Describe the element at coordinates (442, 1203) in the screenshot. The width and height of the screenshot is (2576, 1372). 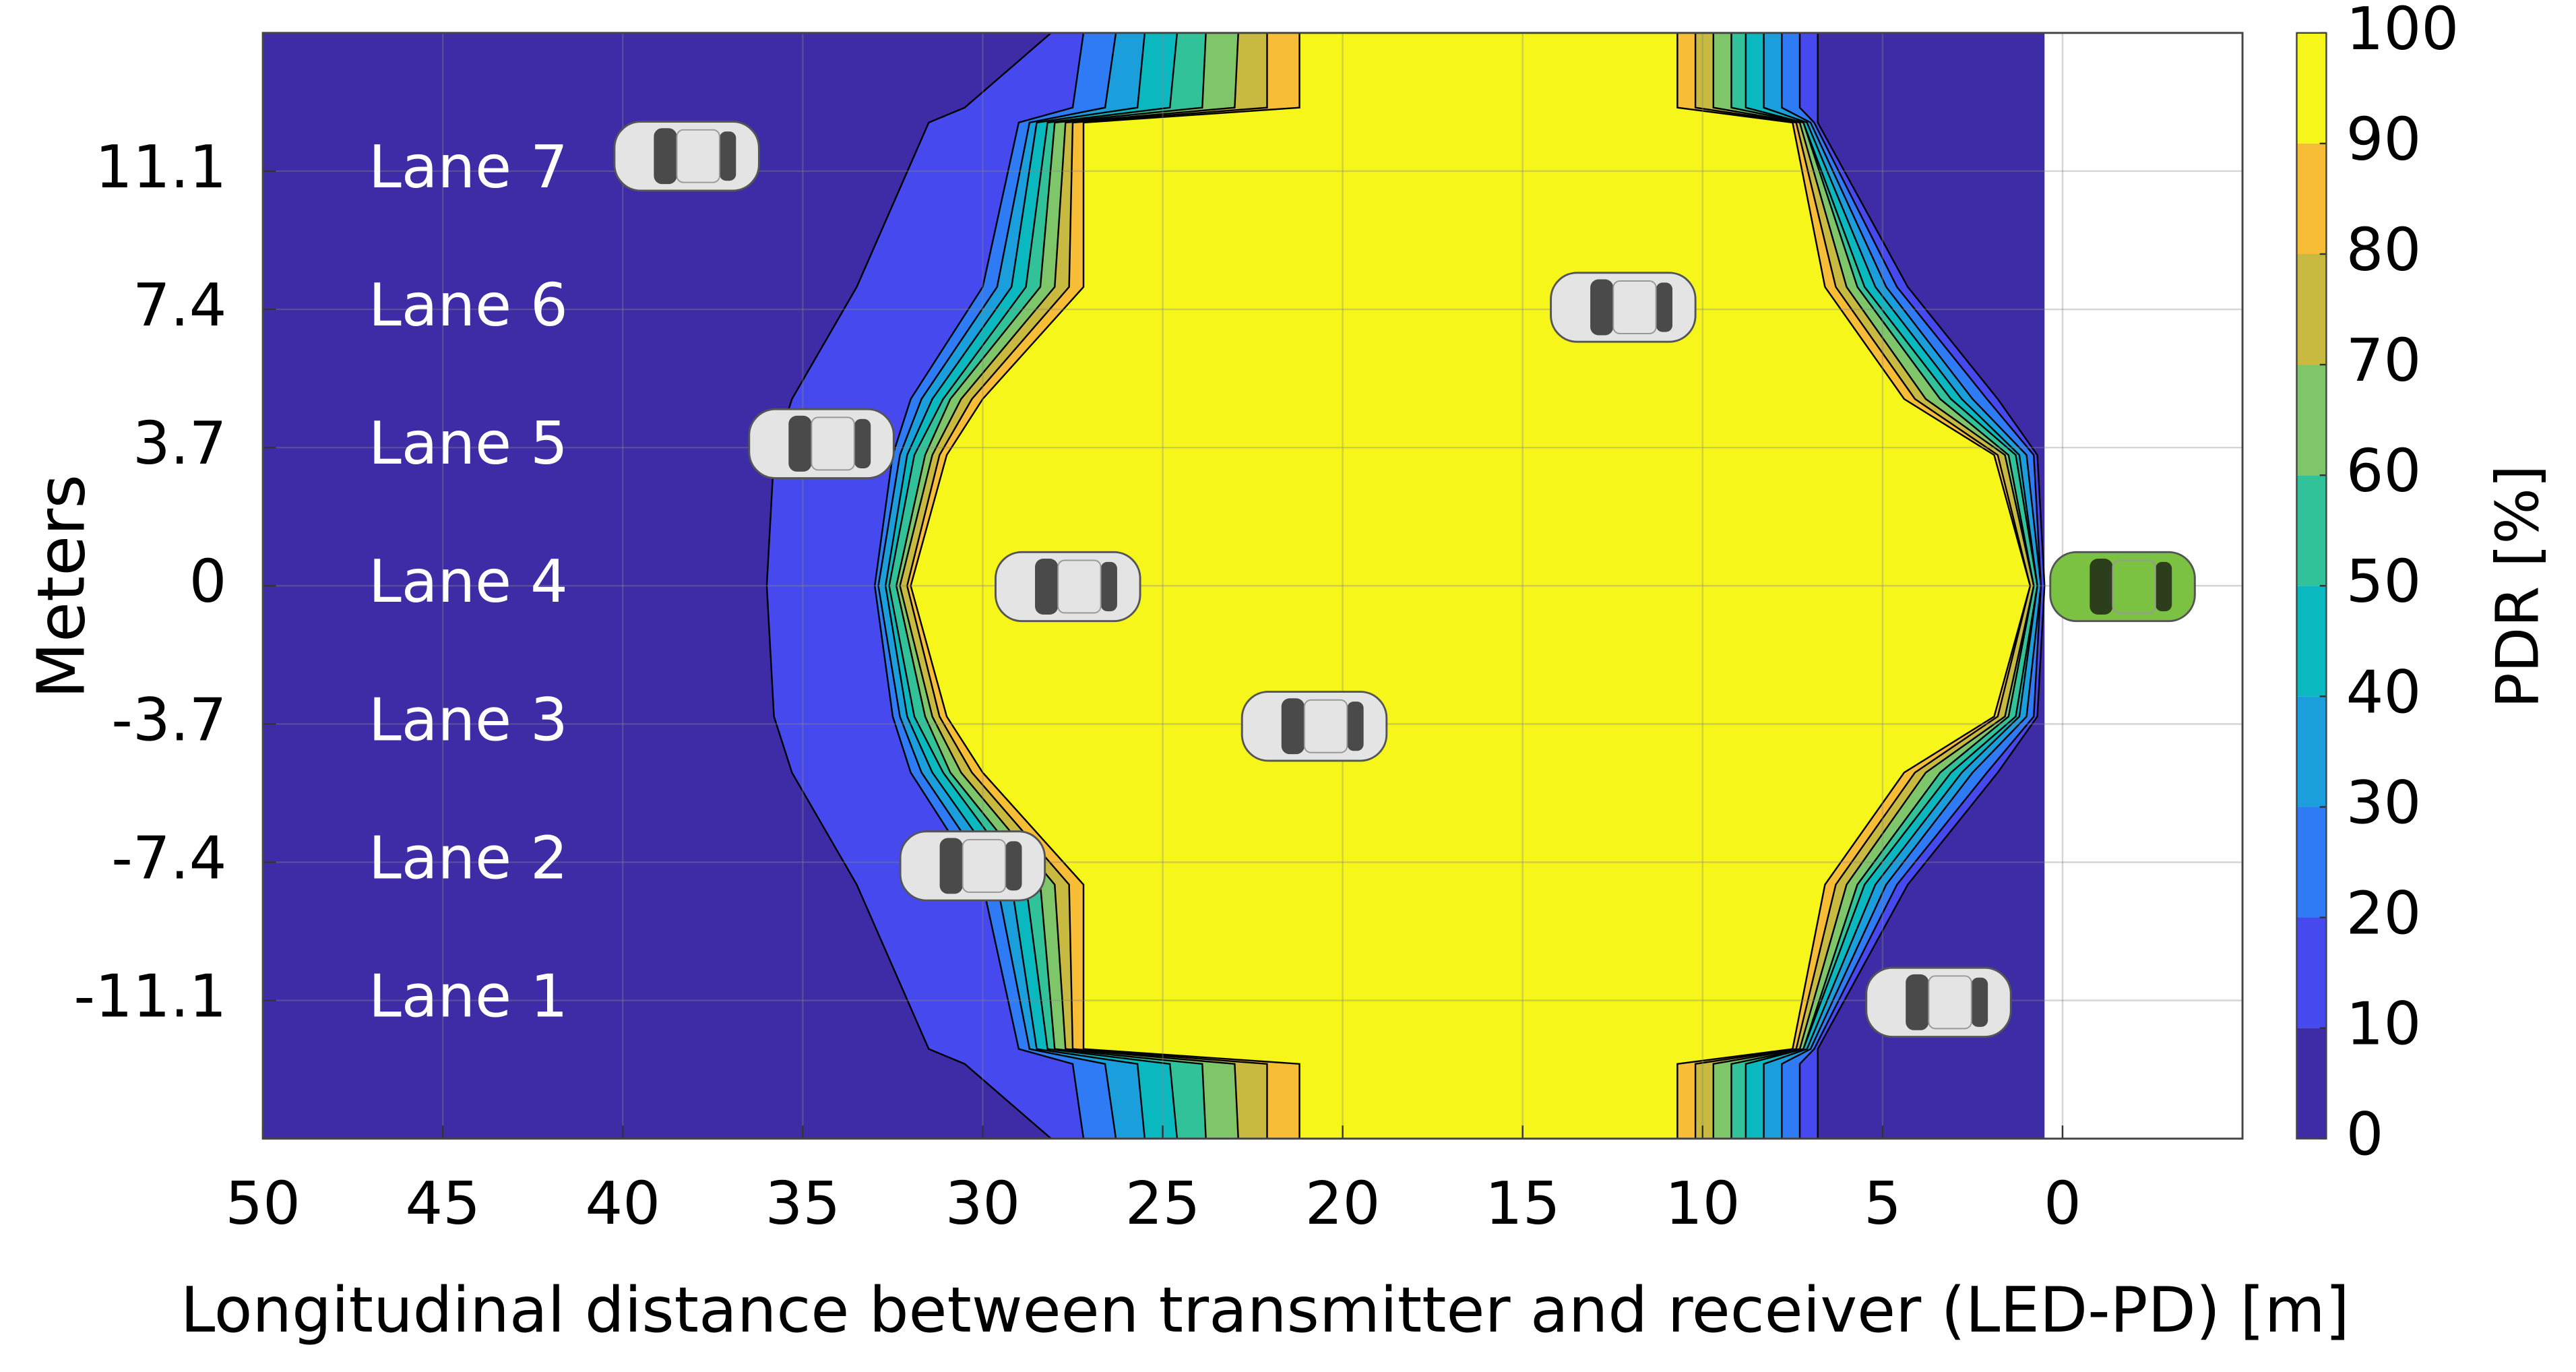
I see `x-tick-label: 45` at that location.